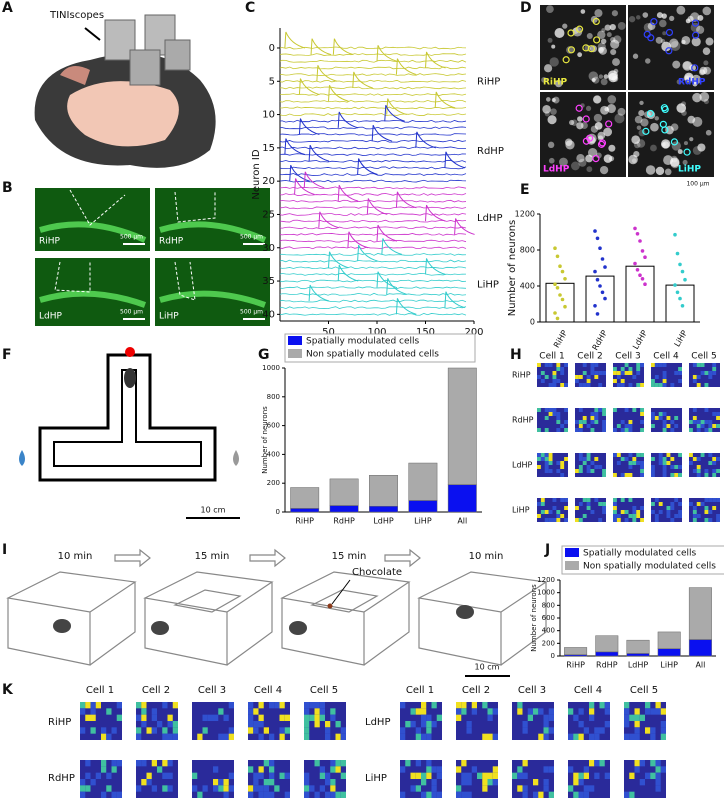  I want to click on panel-letter: H, so click(516, 355).